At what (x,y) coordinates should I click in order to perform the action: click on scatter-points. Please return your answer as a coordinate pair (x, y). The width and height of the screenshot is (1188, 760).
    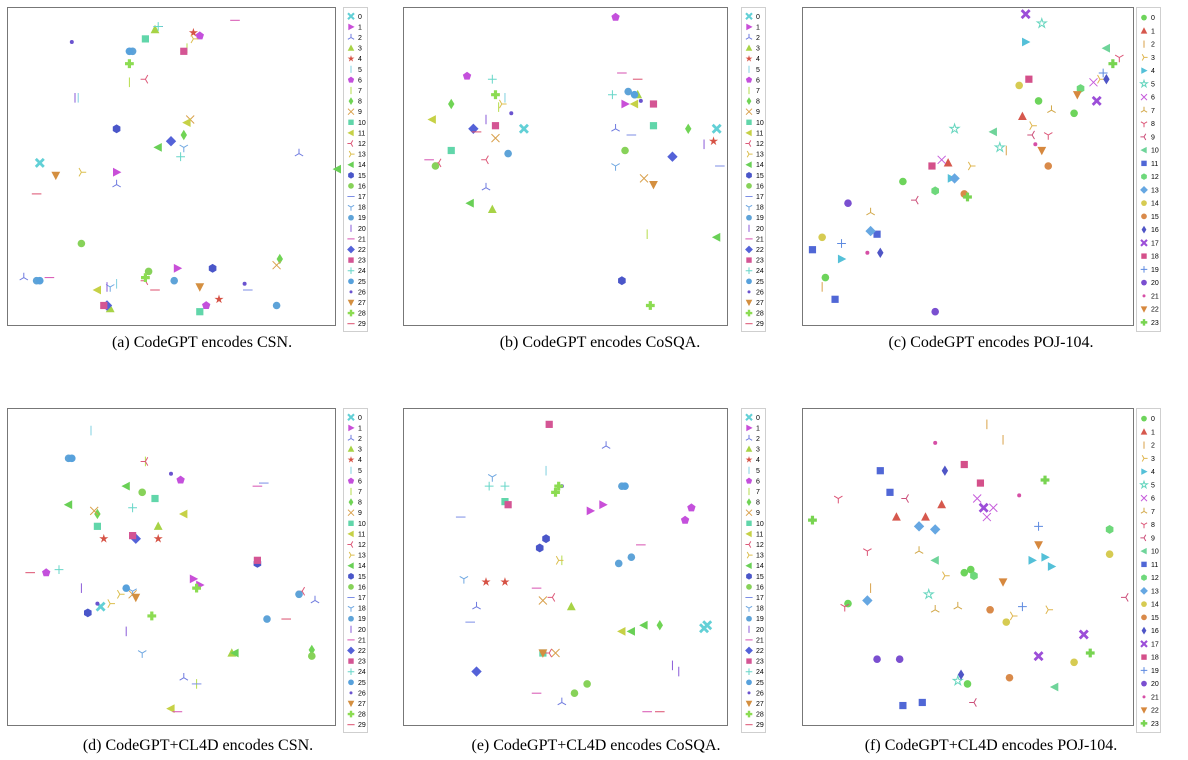
    Looking at the image, I should click on (180, 167).